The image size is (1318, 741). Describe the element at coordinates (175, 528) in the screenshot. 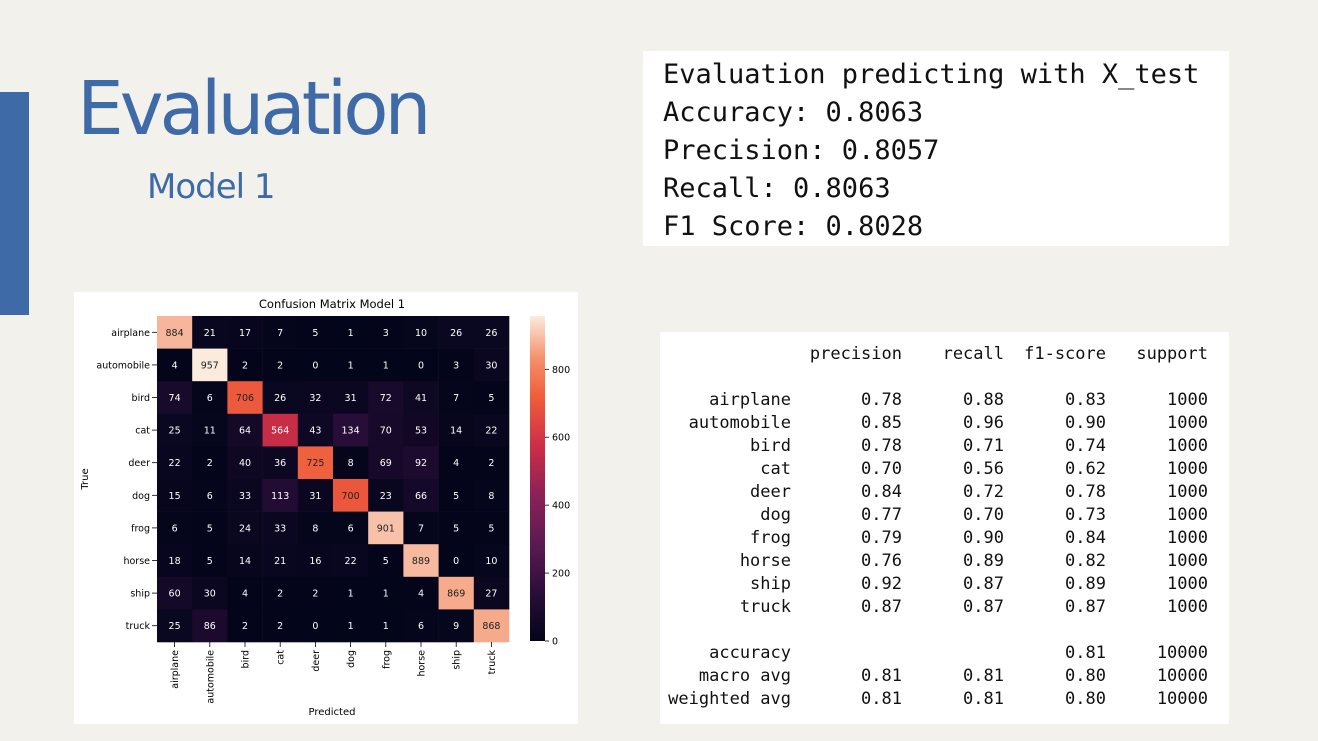

I see `cell-value-label: 6` at that location.